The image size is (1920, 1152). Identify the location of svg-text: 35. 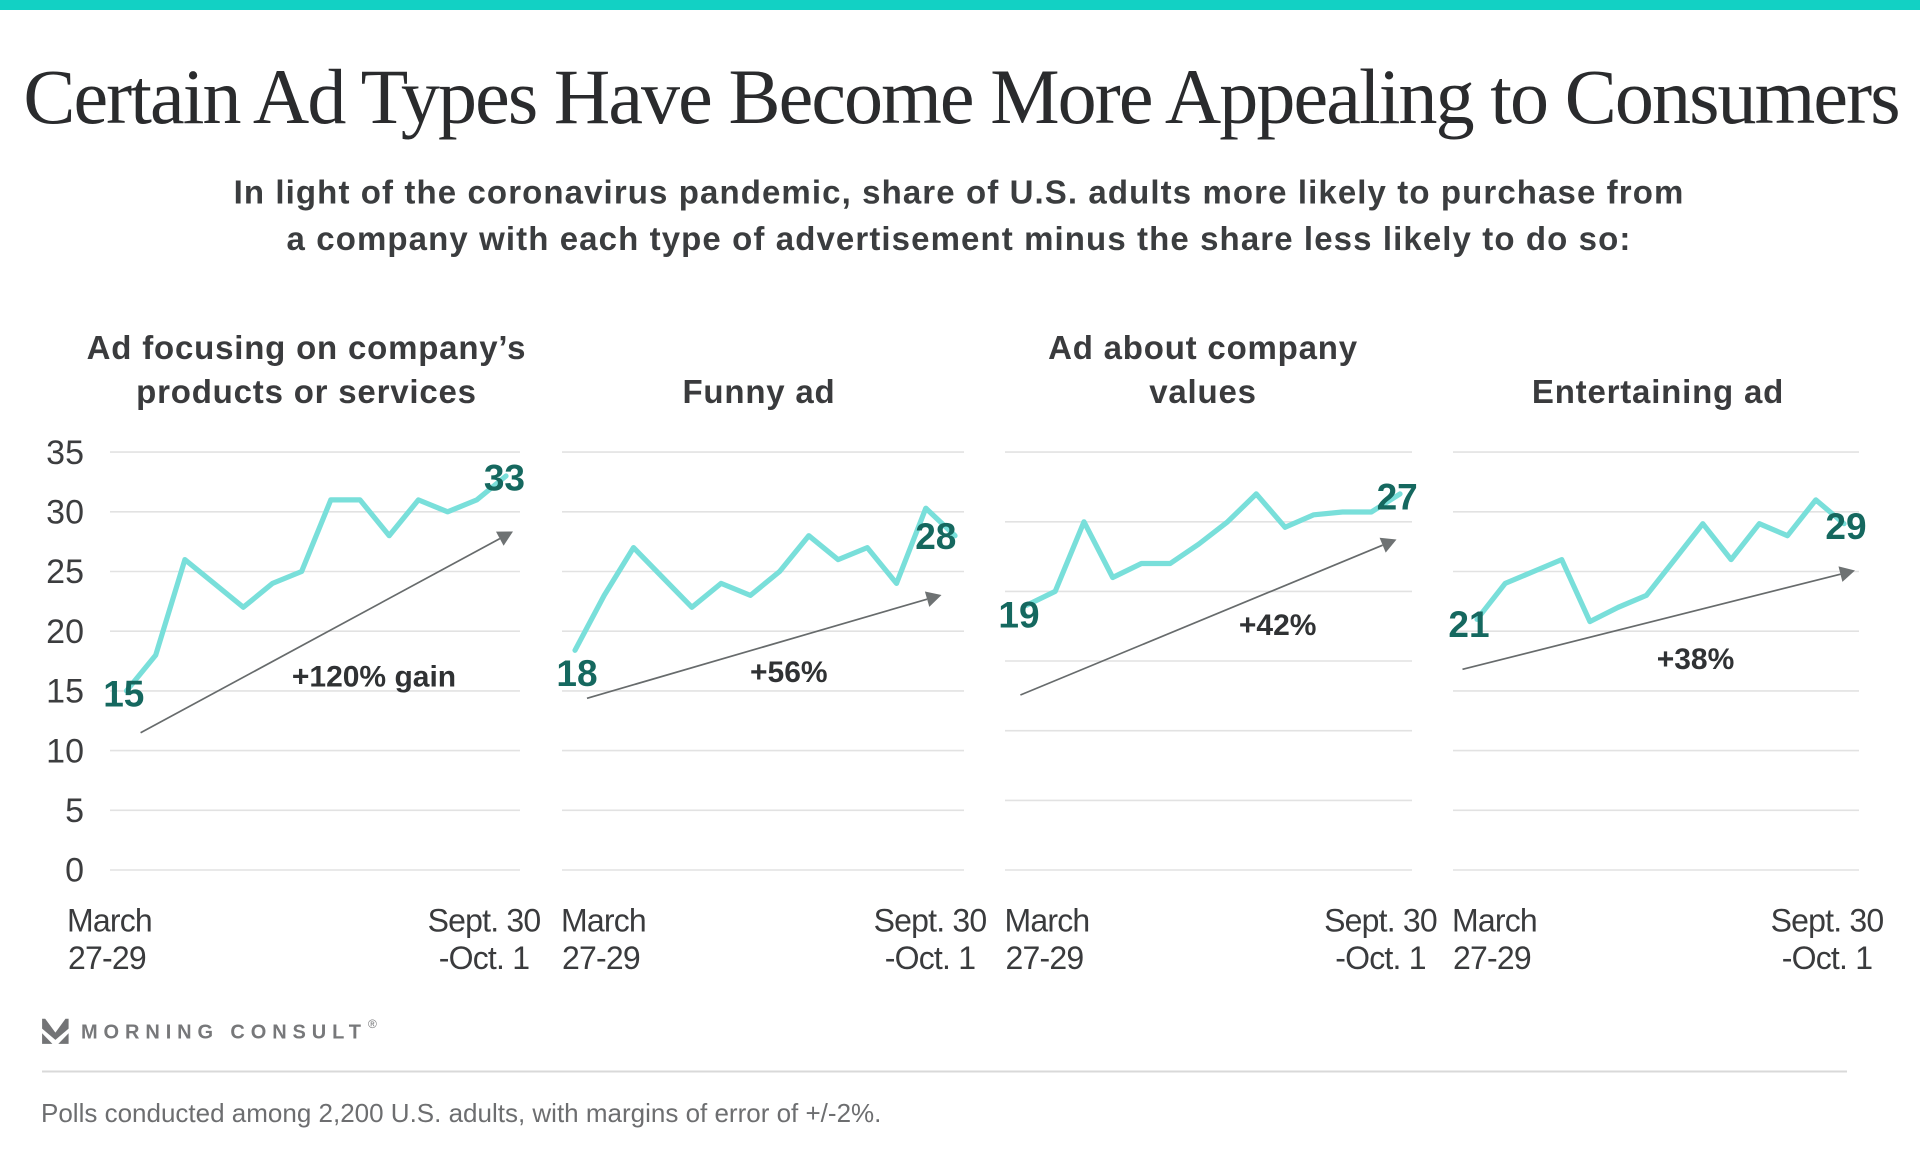
(65, 453).